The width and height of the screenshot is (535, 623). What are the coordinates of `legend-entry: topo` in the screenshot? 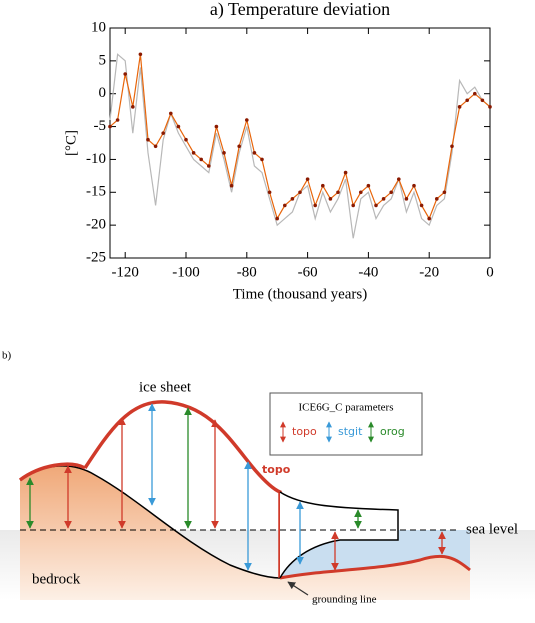 It's located at (304, 431).